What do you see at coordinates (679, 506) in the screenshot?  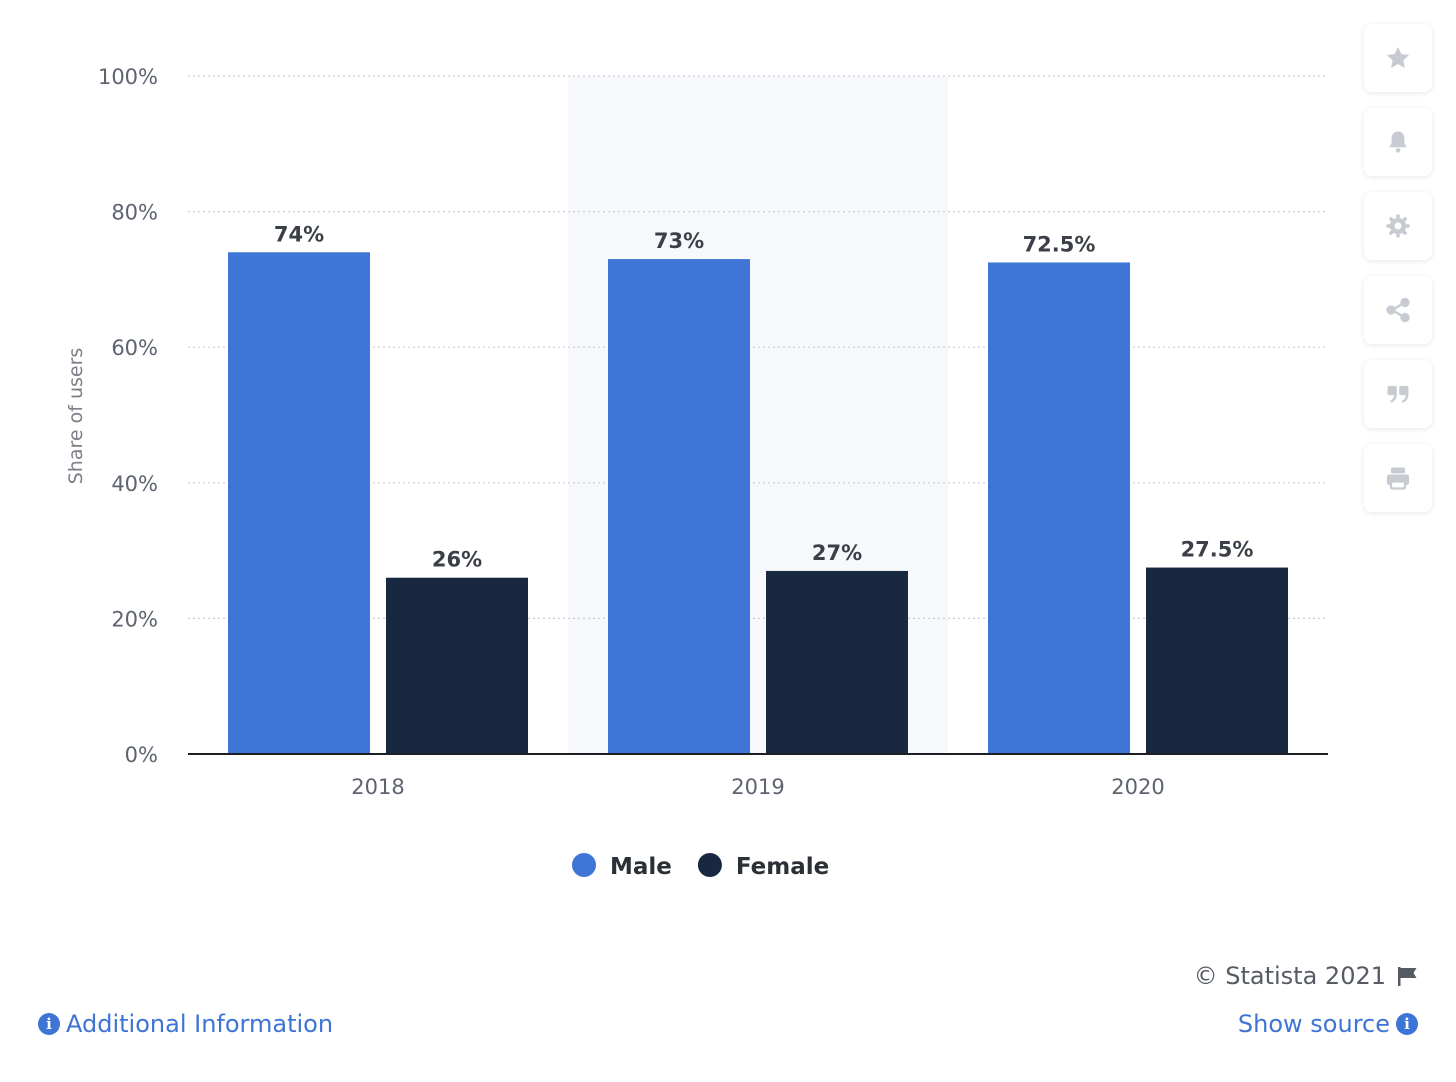 I see `bar-male-2019` at bounding box center [679, 506].